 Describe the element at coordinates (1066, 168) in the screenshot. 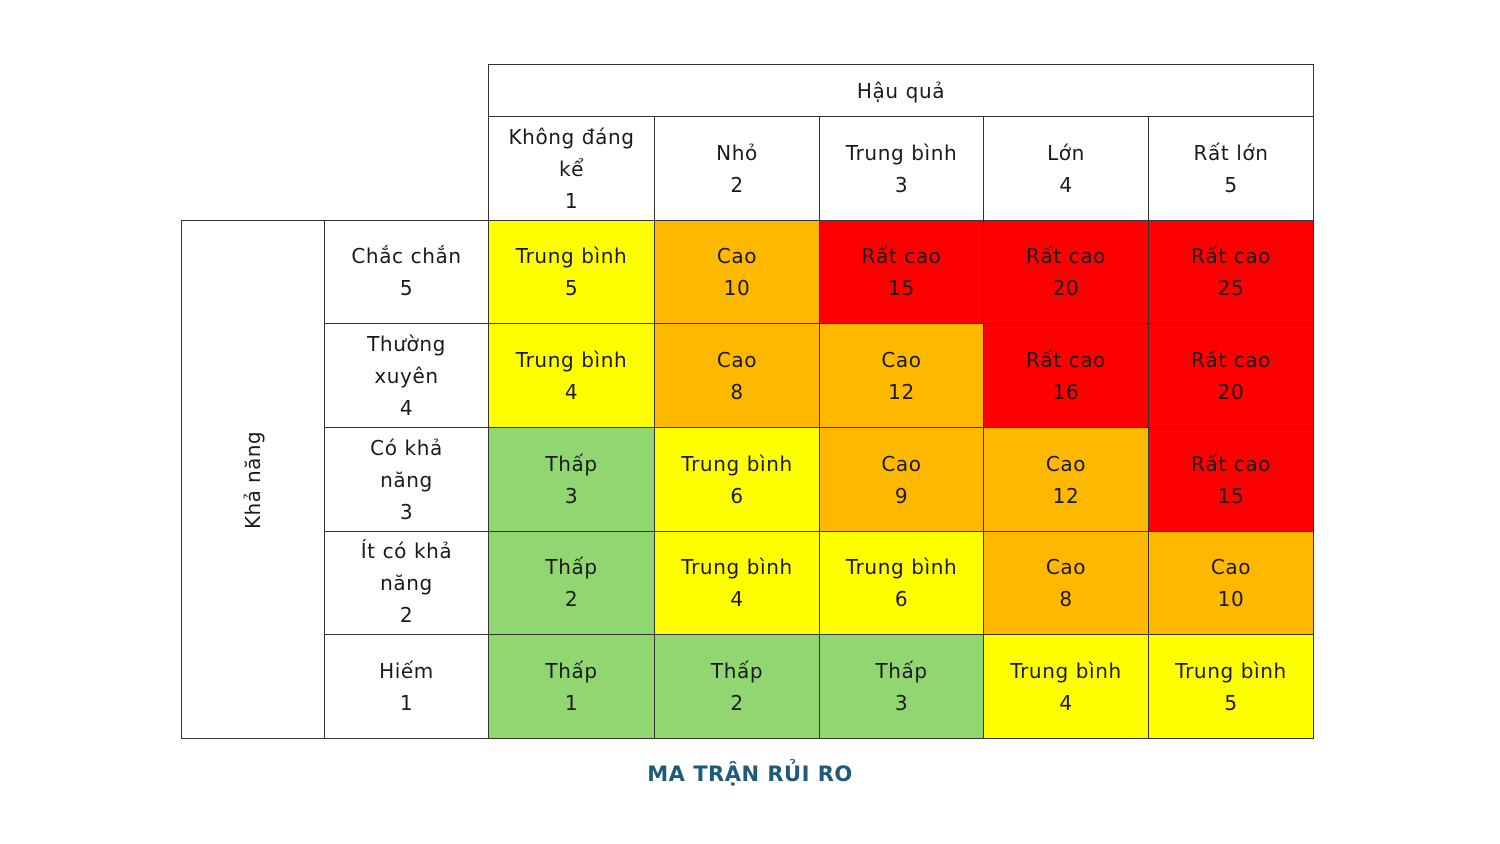

I see `consequence-4: Lớn 4` at that location.